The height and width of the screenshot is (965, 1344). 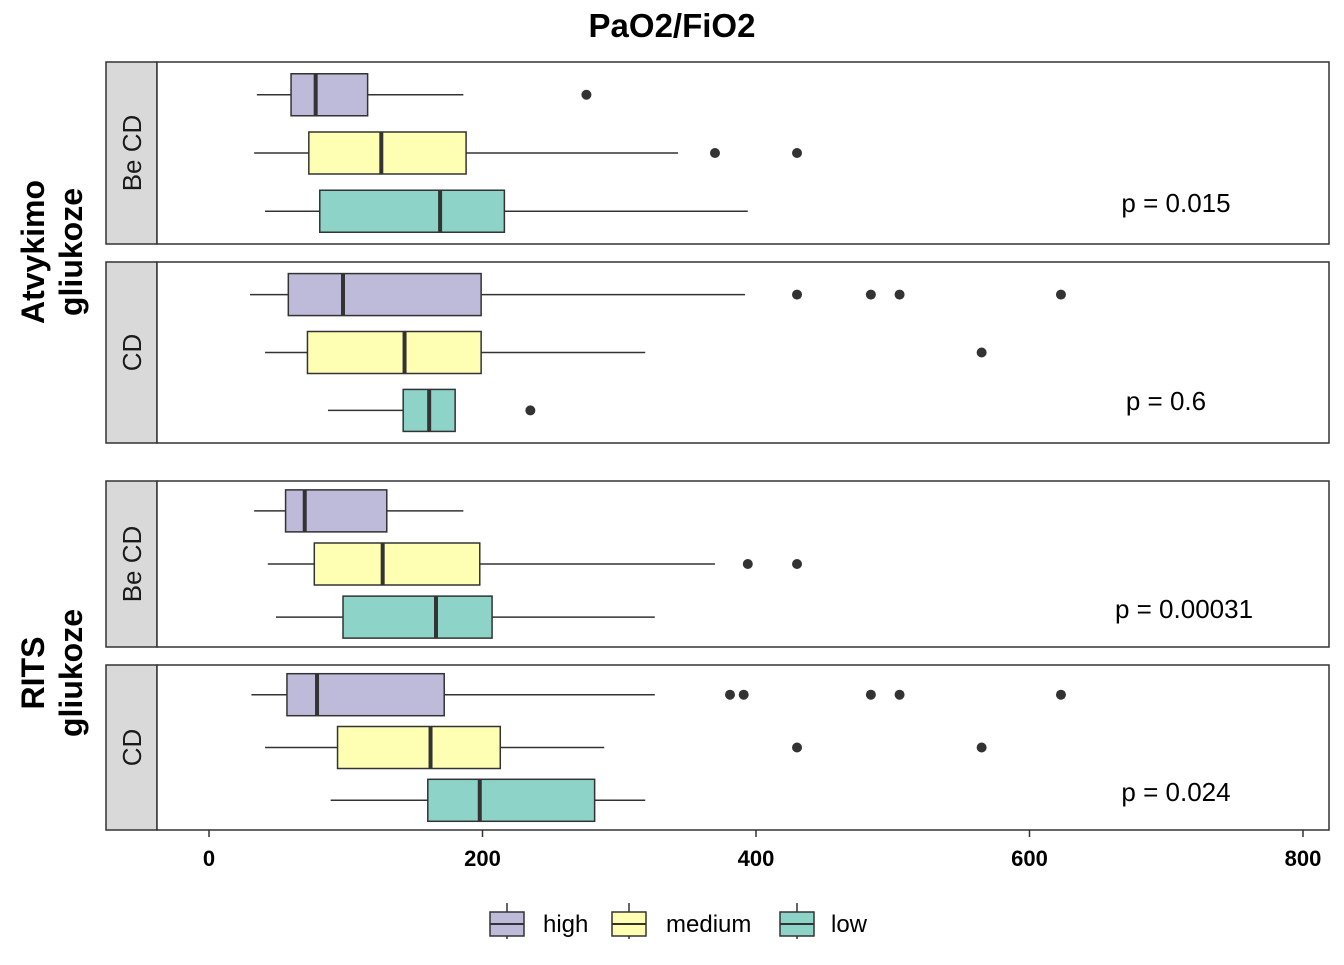 I want to click on legend-label-high: high, so click(x=565, y=924).